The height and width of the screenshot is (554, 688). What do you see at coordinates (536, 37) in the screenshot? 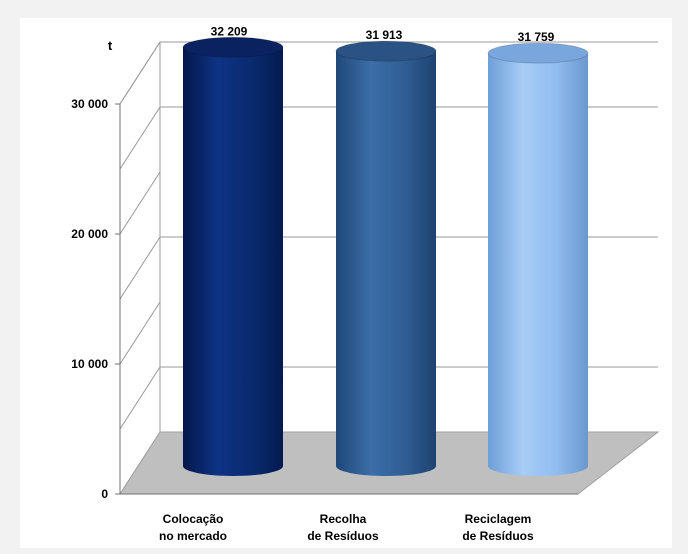
I see `data-label: 31 759` at bounding box center [536, 37].